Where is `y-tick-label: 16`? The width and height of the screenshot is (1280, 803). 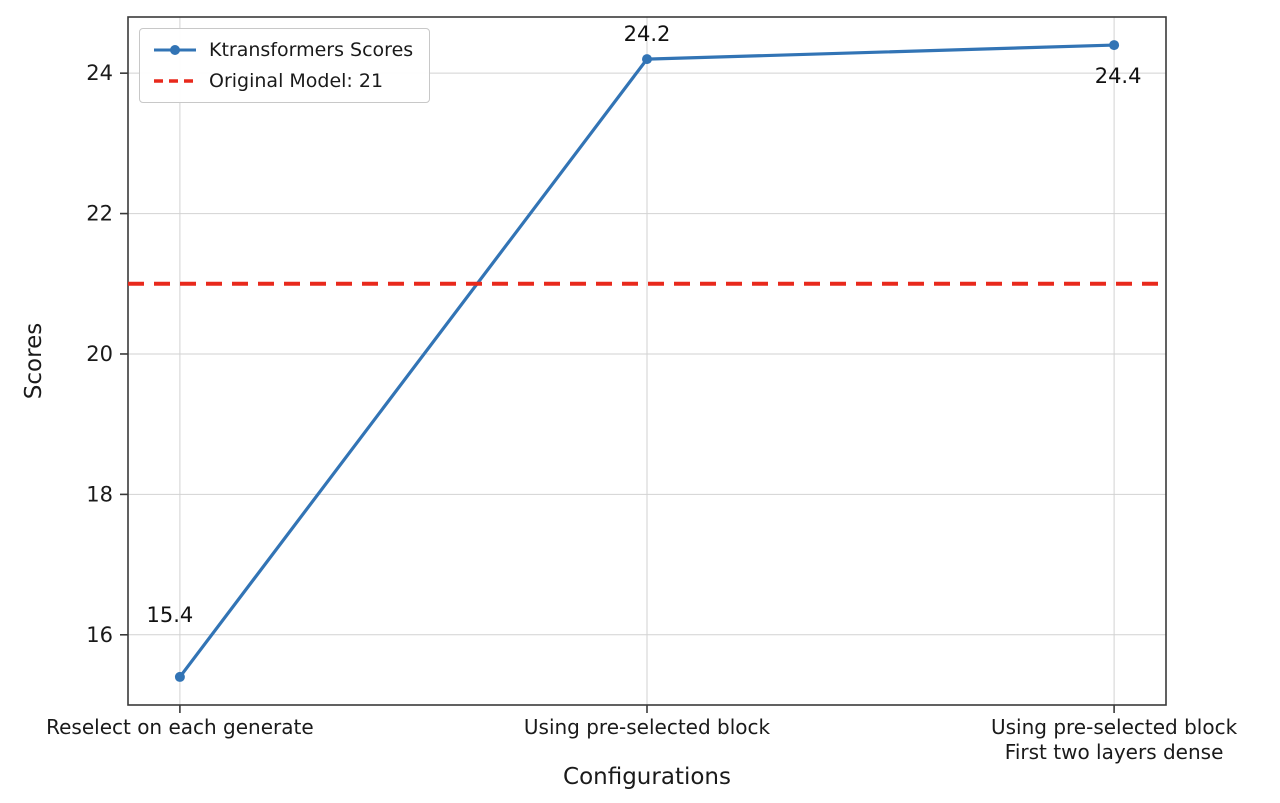
y-tick-label: 16 is located at coordinates (99, 635).